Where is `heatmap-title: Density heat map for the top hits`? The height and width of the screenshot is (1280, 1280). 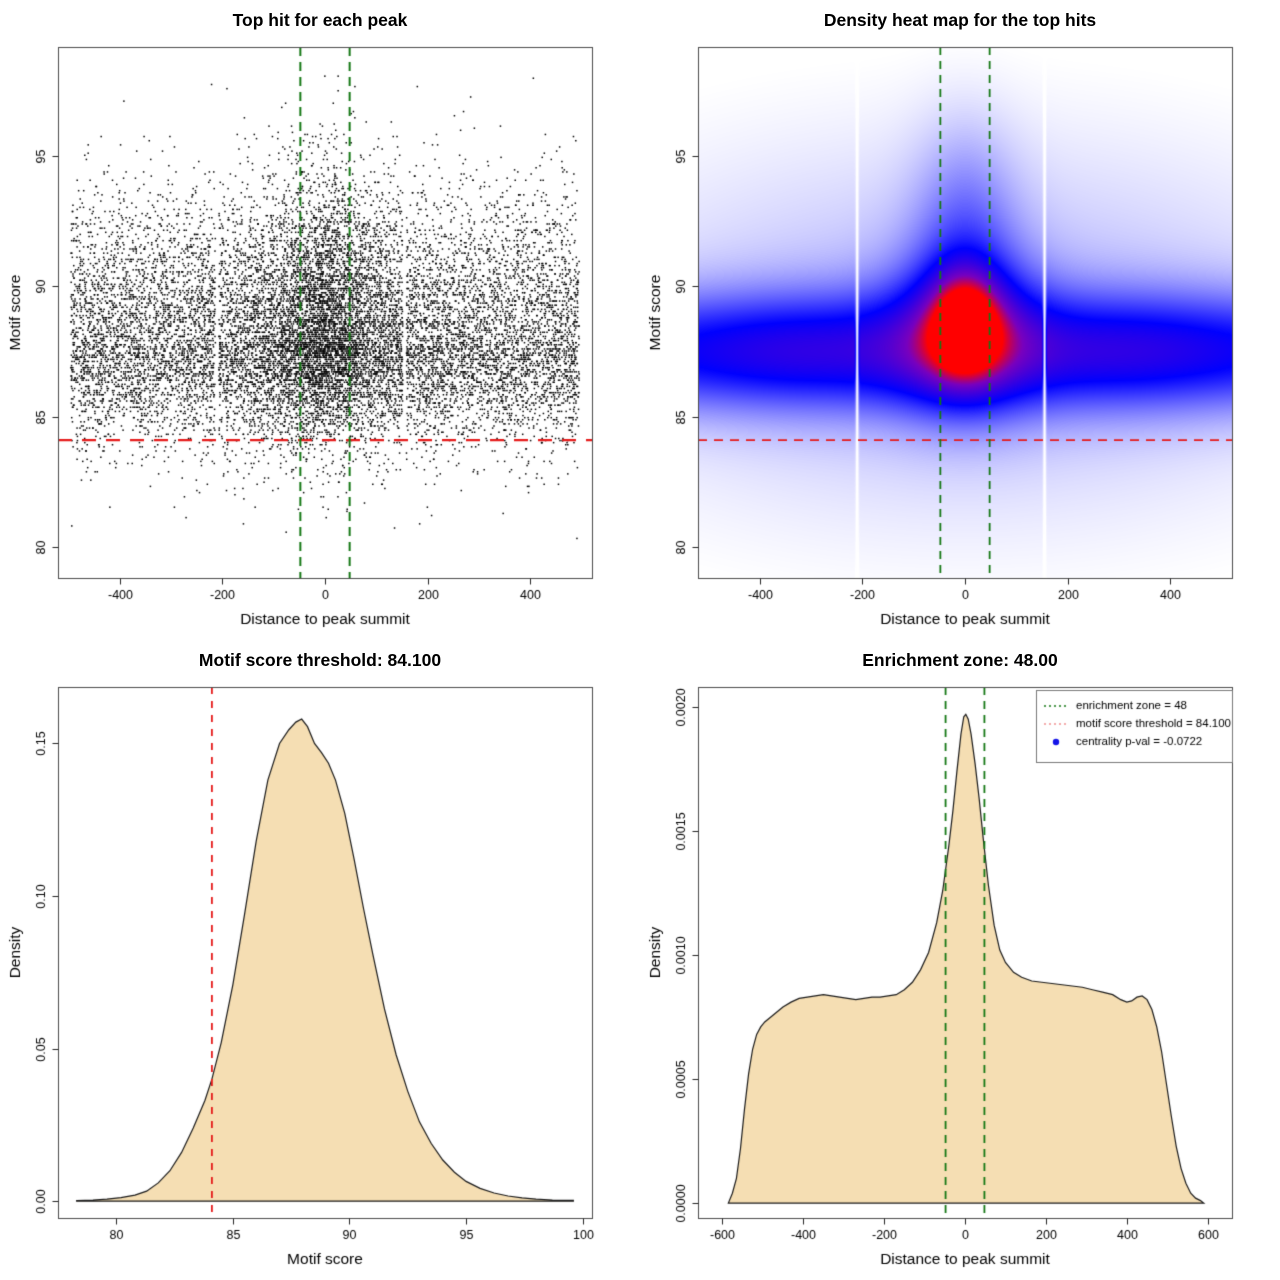
heatmap-title: Density heat map for the top hits is located at coordinates (960, 20).